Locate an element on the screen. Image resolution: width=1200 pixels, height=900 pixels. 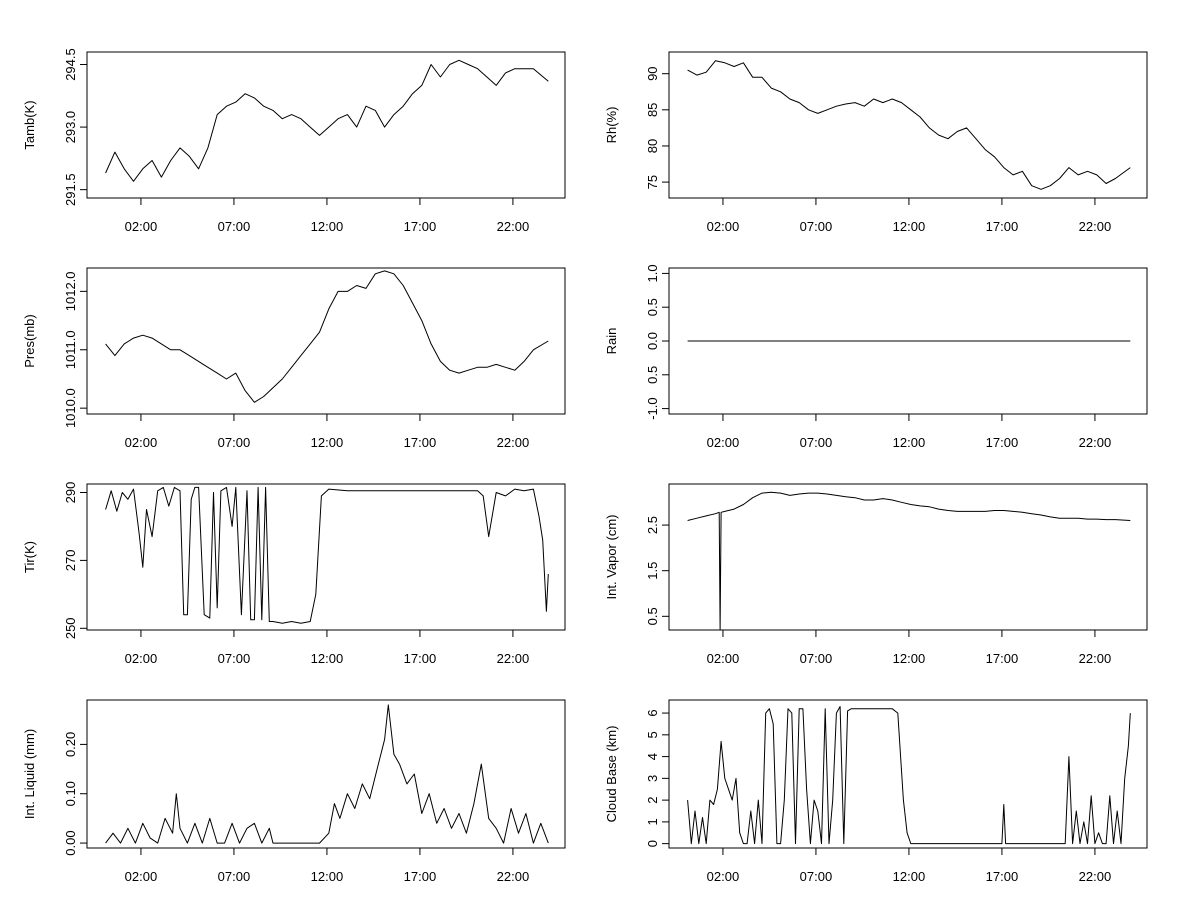
y-axis-label: Cloud Base (km) is located at coordinates (611, 774).